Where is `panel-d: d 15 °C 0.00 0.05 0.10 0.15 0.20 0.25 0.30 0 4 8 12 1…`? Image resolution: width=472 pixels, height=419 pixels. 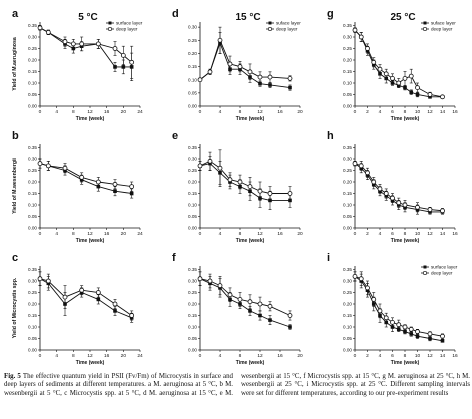
panel-d: d 15 °C 0.00 0.05 0.10 0.15 0.20 0.25 0.30 0 4 8 12 1… is located at coordinates (237, 65).